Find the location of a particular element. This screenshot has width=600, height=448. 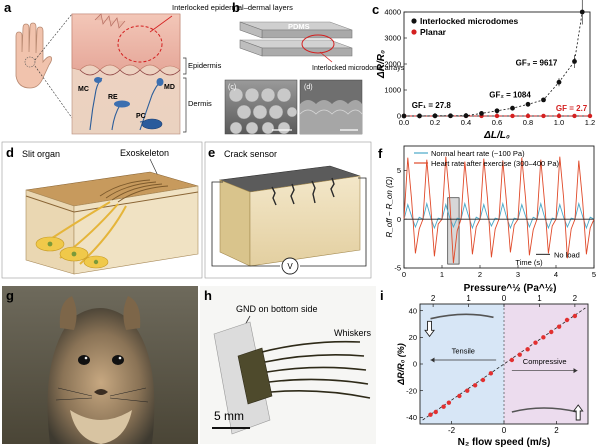

chart-c-ytick-label: 1000 is located at coordinates (392, 90).